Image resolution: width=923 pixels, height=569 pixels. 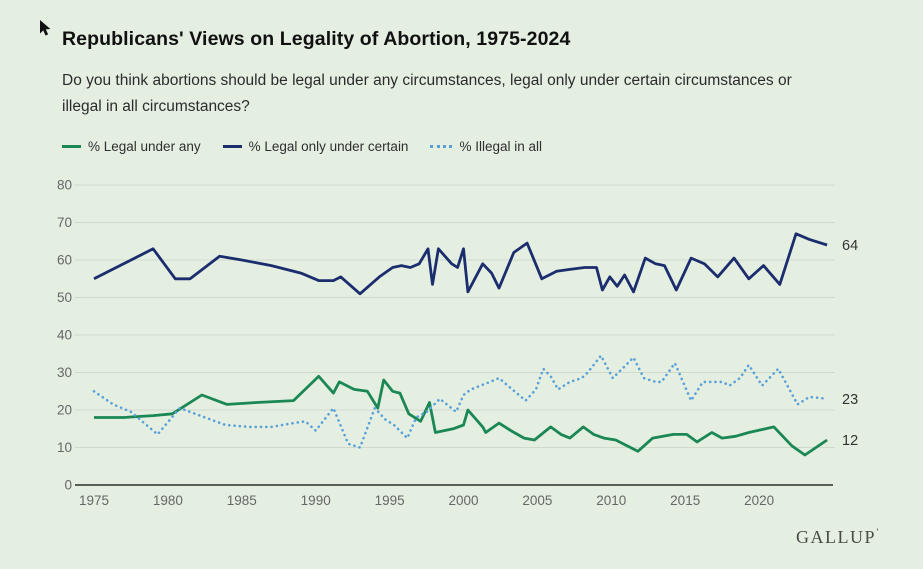 What do you see at coordinates (500, 146) in the screenshot?
I see `legend-label: % Illegal in all` at bounding box center [500, 146].